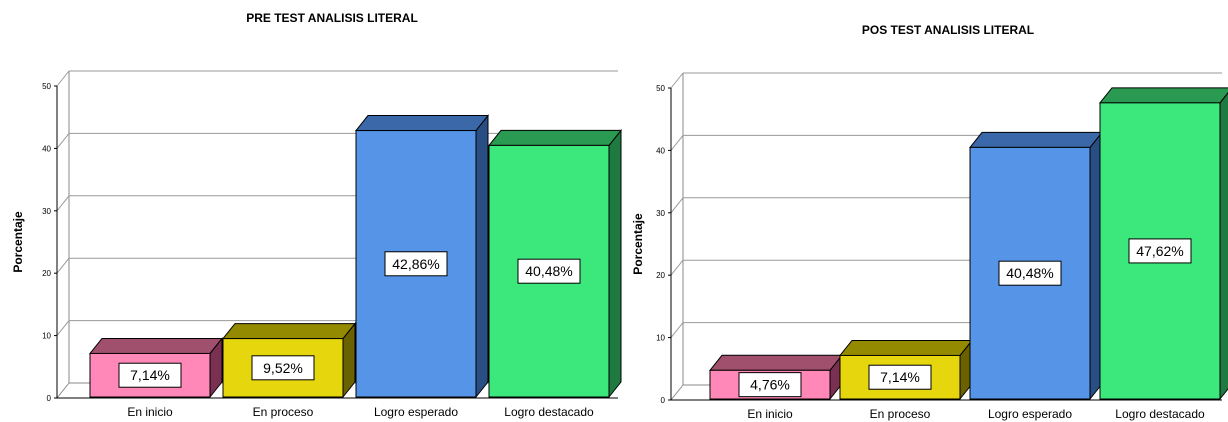 This screenshot has height=422, width=1228. I want to click on bar-en-proceso: 9,52%, so click(289, 360).